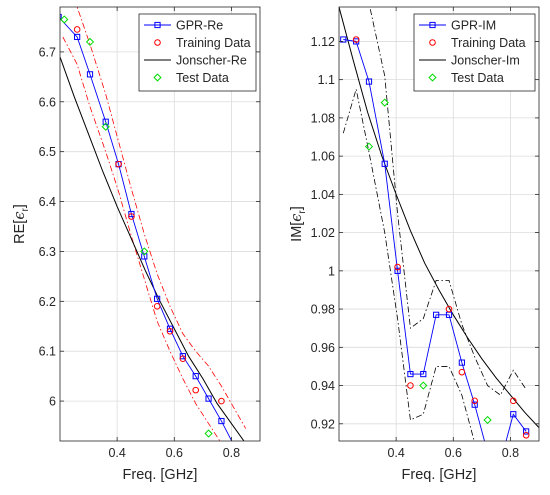  Describe the element at coordinates (326, 80) in the screenshot. I see `chart-2-ytick-label-9: 1.1` at that location.